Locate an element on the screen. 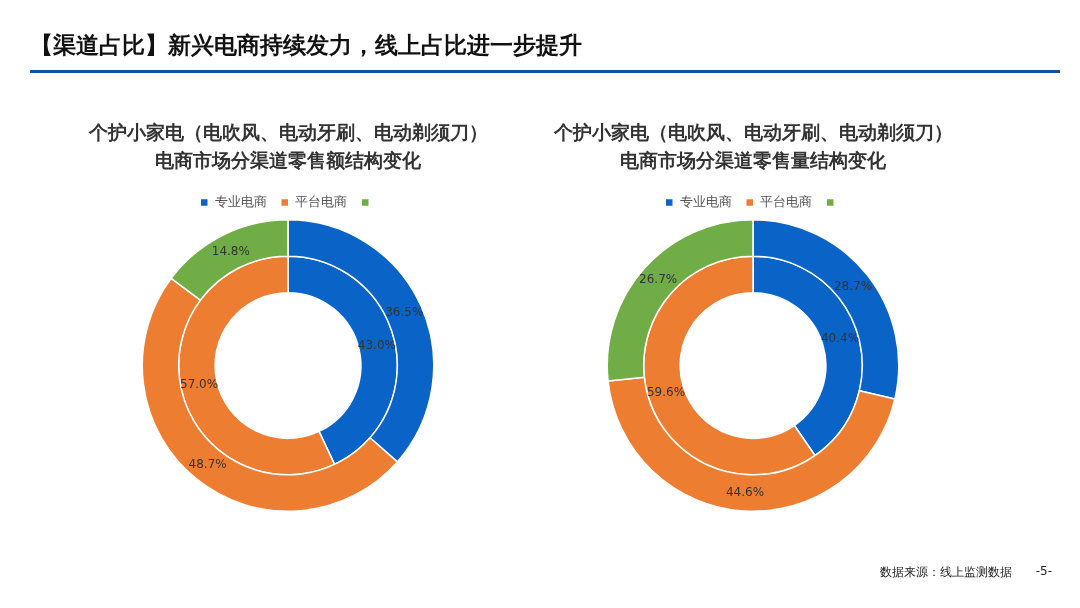 Image resolution: width=1080 pixels, height=608 pixels. source-note: 数据来源：线上监测数据 is located at coordinates (945, 572).